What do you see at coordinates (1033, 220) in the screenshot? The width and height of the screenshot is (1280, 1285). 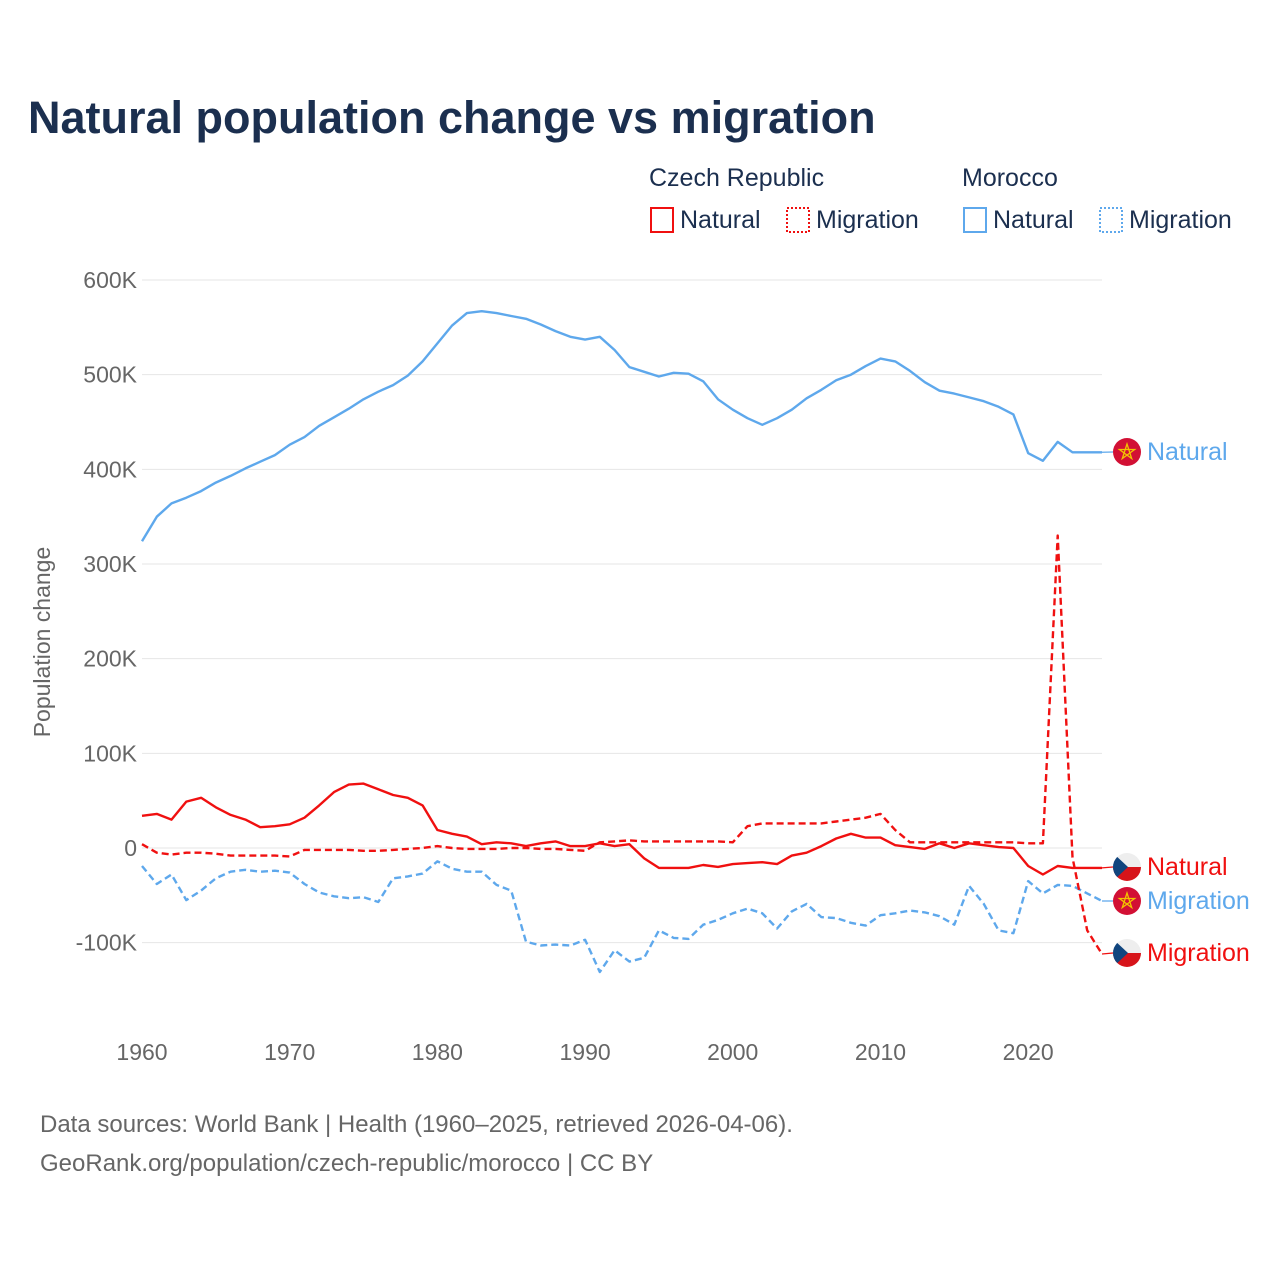 I see `legend-label-morocco-natural: Natural` at bounding box center [1033, 220].